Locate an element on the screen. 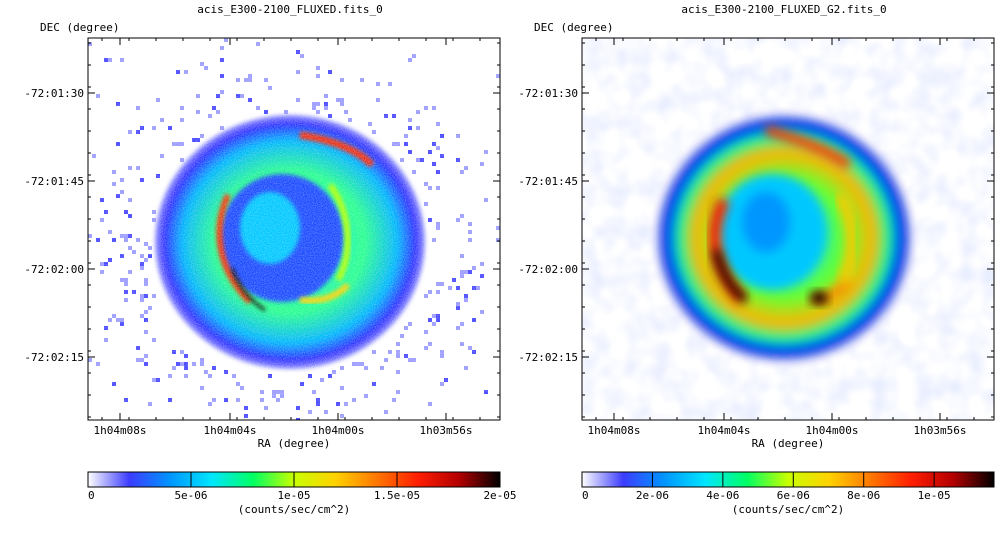  hotspot-arc is located at coordinates (730, 276).